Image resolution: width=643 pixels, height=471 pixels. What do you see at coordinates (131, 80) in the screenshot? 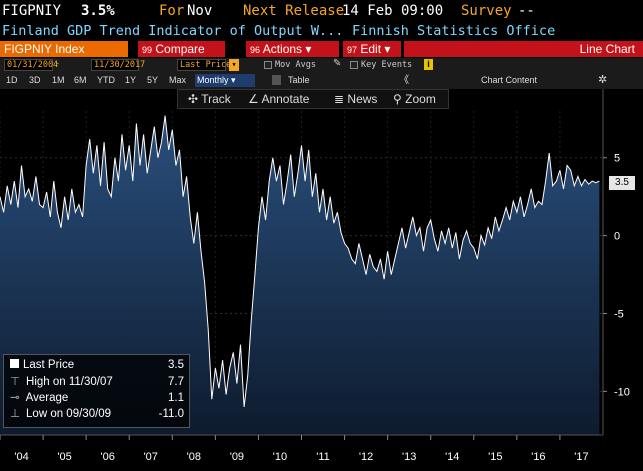
I see `period-1y: 1Y` at bounding box center [131, 80].